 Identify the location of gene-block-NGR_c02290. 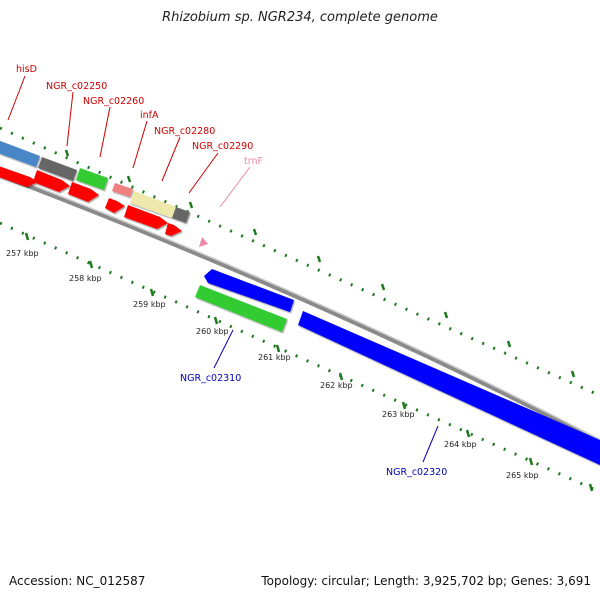
(181, 215).